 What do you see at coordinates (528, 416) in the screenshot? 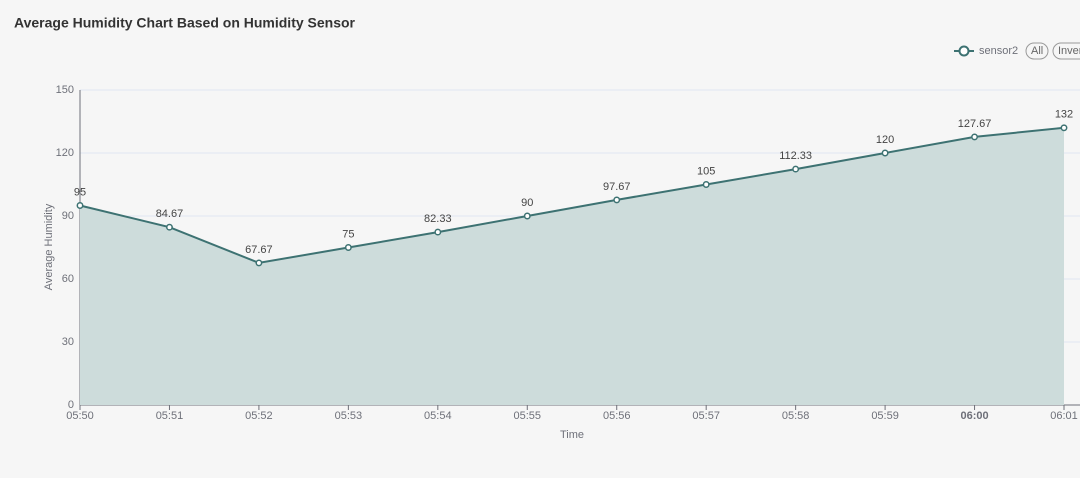
I see `x-tick-label: 05:55` at bounding box center [528, 416].